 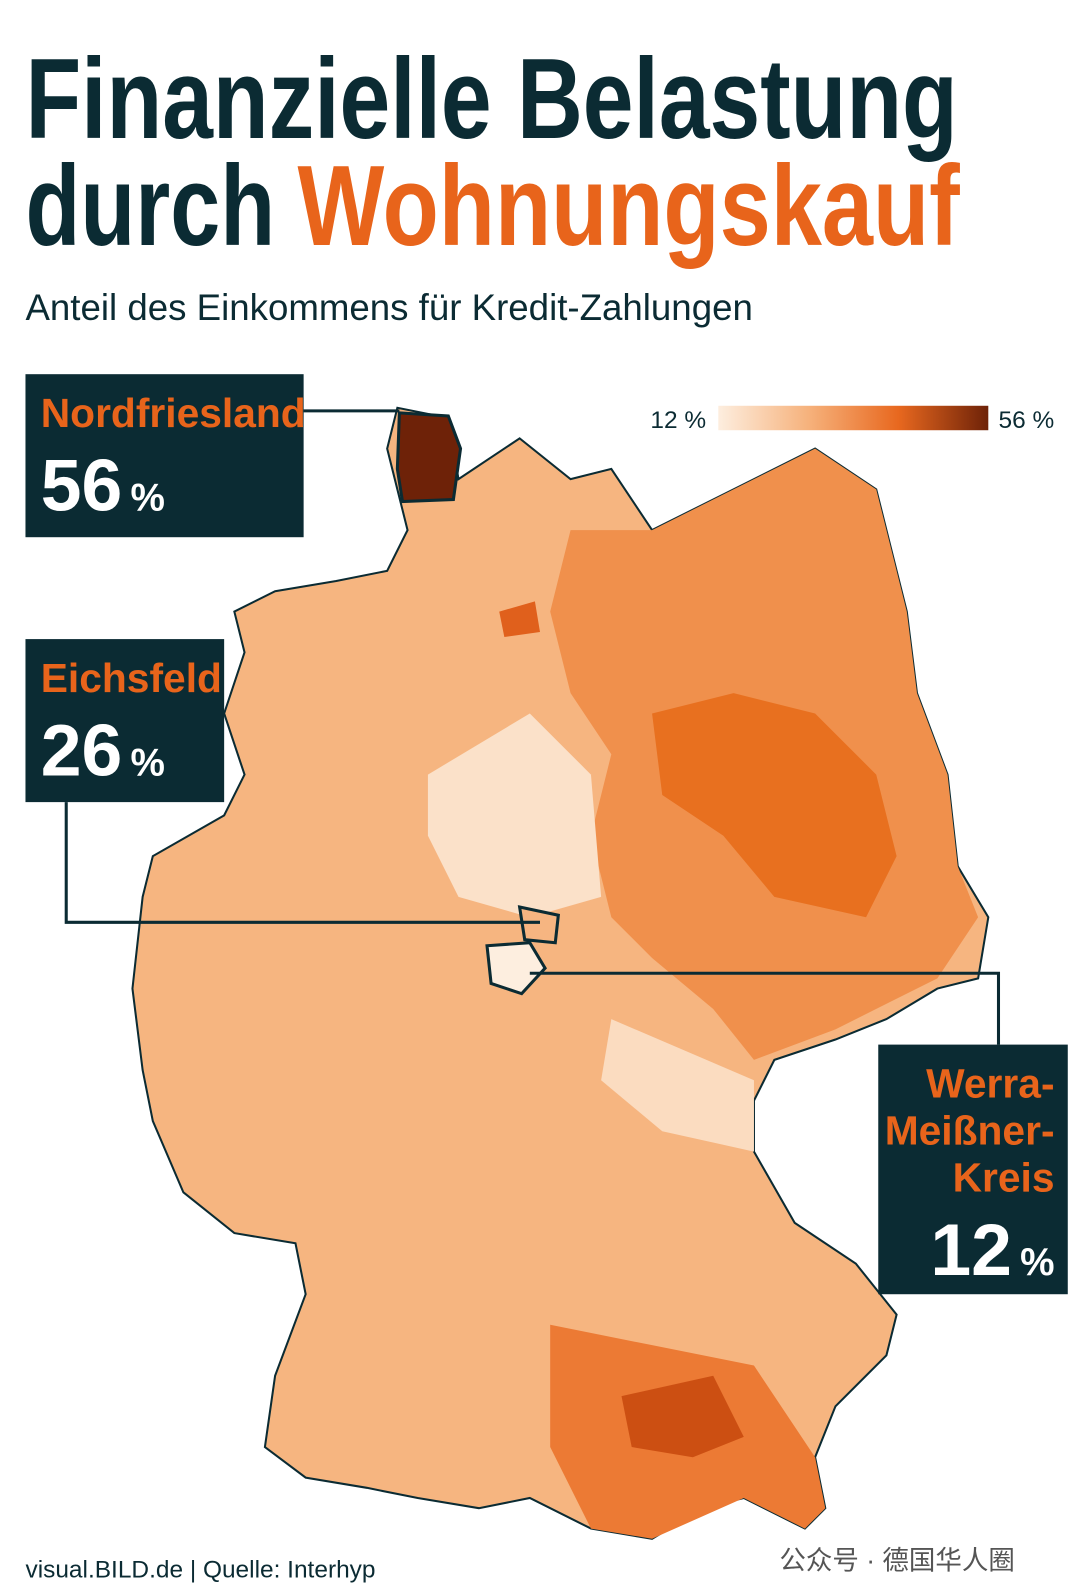 What do you see at coordinates (131, 678) in the screenshot?
I see `callout-name: Eichsfeld` at bounding box center [131, 678].